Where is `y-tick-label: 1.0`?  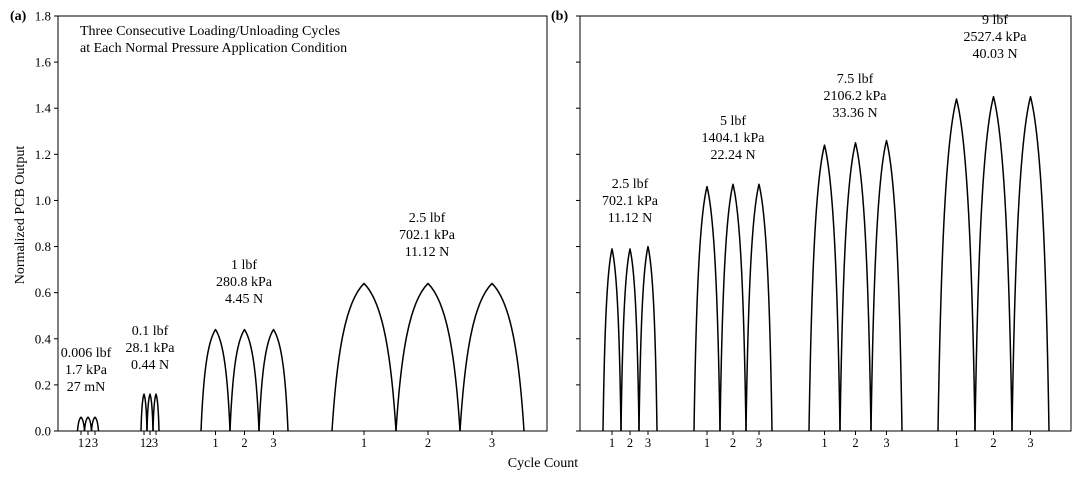
y-tick-label: 1.0 is located at coordinates (43, 200).